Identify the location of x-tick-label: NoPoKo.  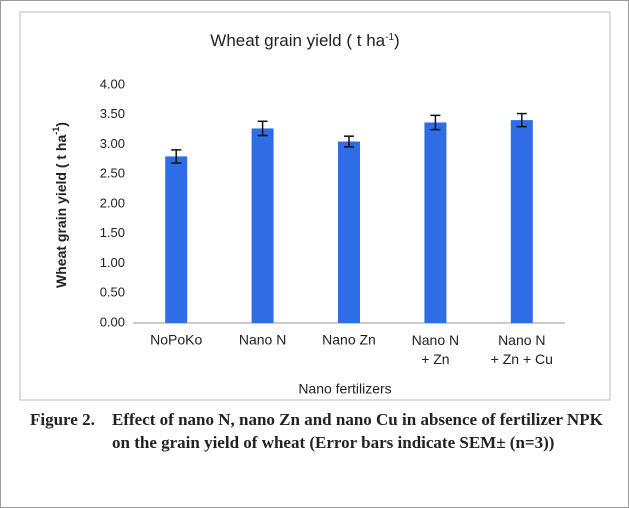
(176, 340).